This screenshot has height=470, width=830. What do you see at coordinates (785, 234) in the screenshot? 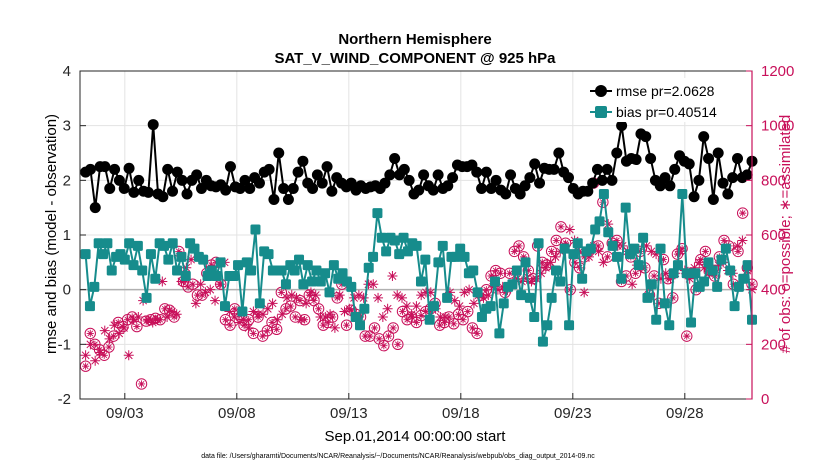
I see `y-axis-label-right: # of obs: o=possible; ∗=assimilated` at bounding box center [785, 234].